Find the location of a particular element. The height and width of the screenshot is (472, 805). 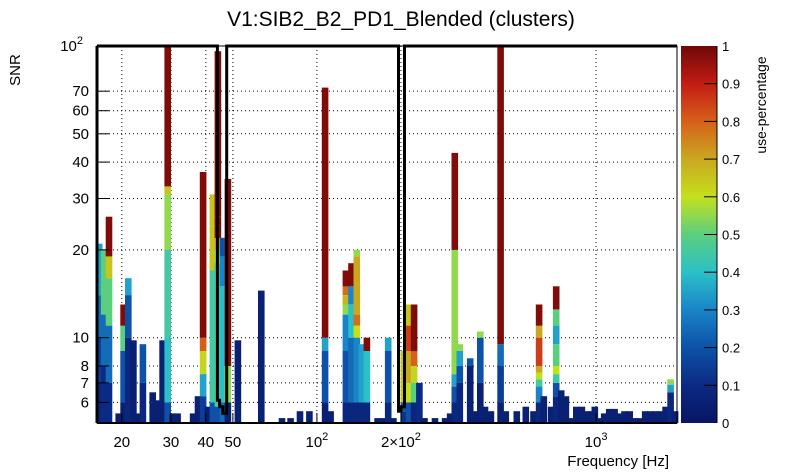

colorbar-tick-label: 0.8 is located at coordinates (731, 121).